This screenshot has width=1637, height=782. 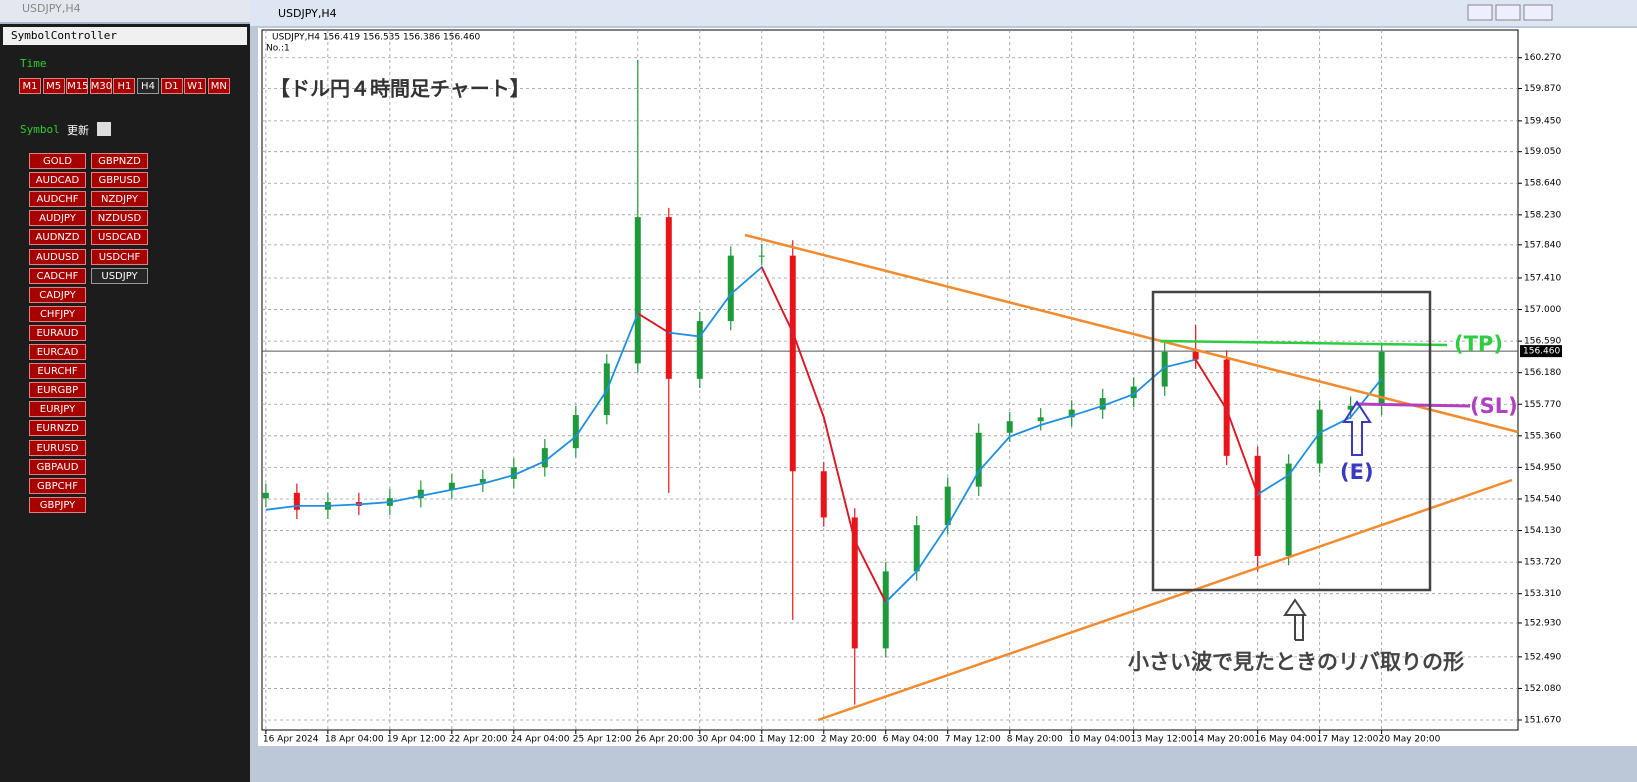 I want to click on x-tick-label: 1 May 12:00, so click(x=787, y=740).